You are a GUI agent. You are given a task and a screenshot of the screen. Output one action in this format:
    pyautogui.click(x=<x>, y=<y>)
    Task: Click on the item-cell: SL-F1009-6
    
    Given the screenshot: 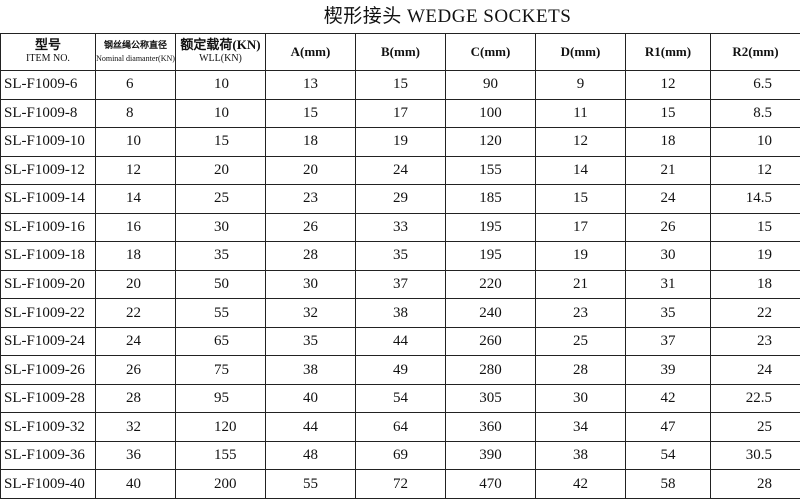 What is the action you would take?
    pyautogui.click(x=48, y=85)
    